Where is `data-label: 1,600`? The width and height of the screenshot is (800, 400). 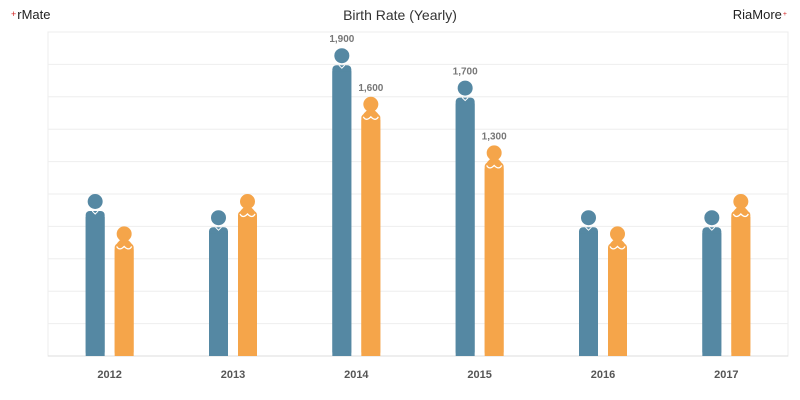
data-label: 1,600 is located at coordinates (370, 88).